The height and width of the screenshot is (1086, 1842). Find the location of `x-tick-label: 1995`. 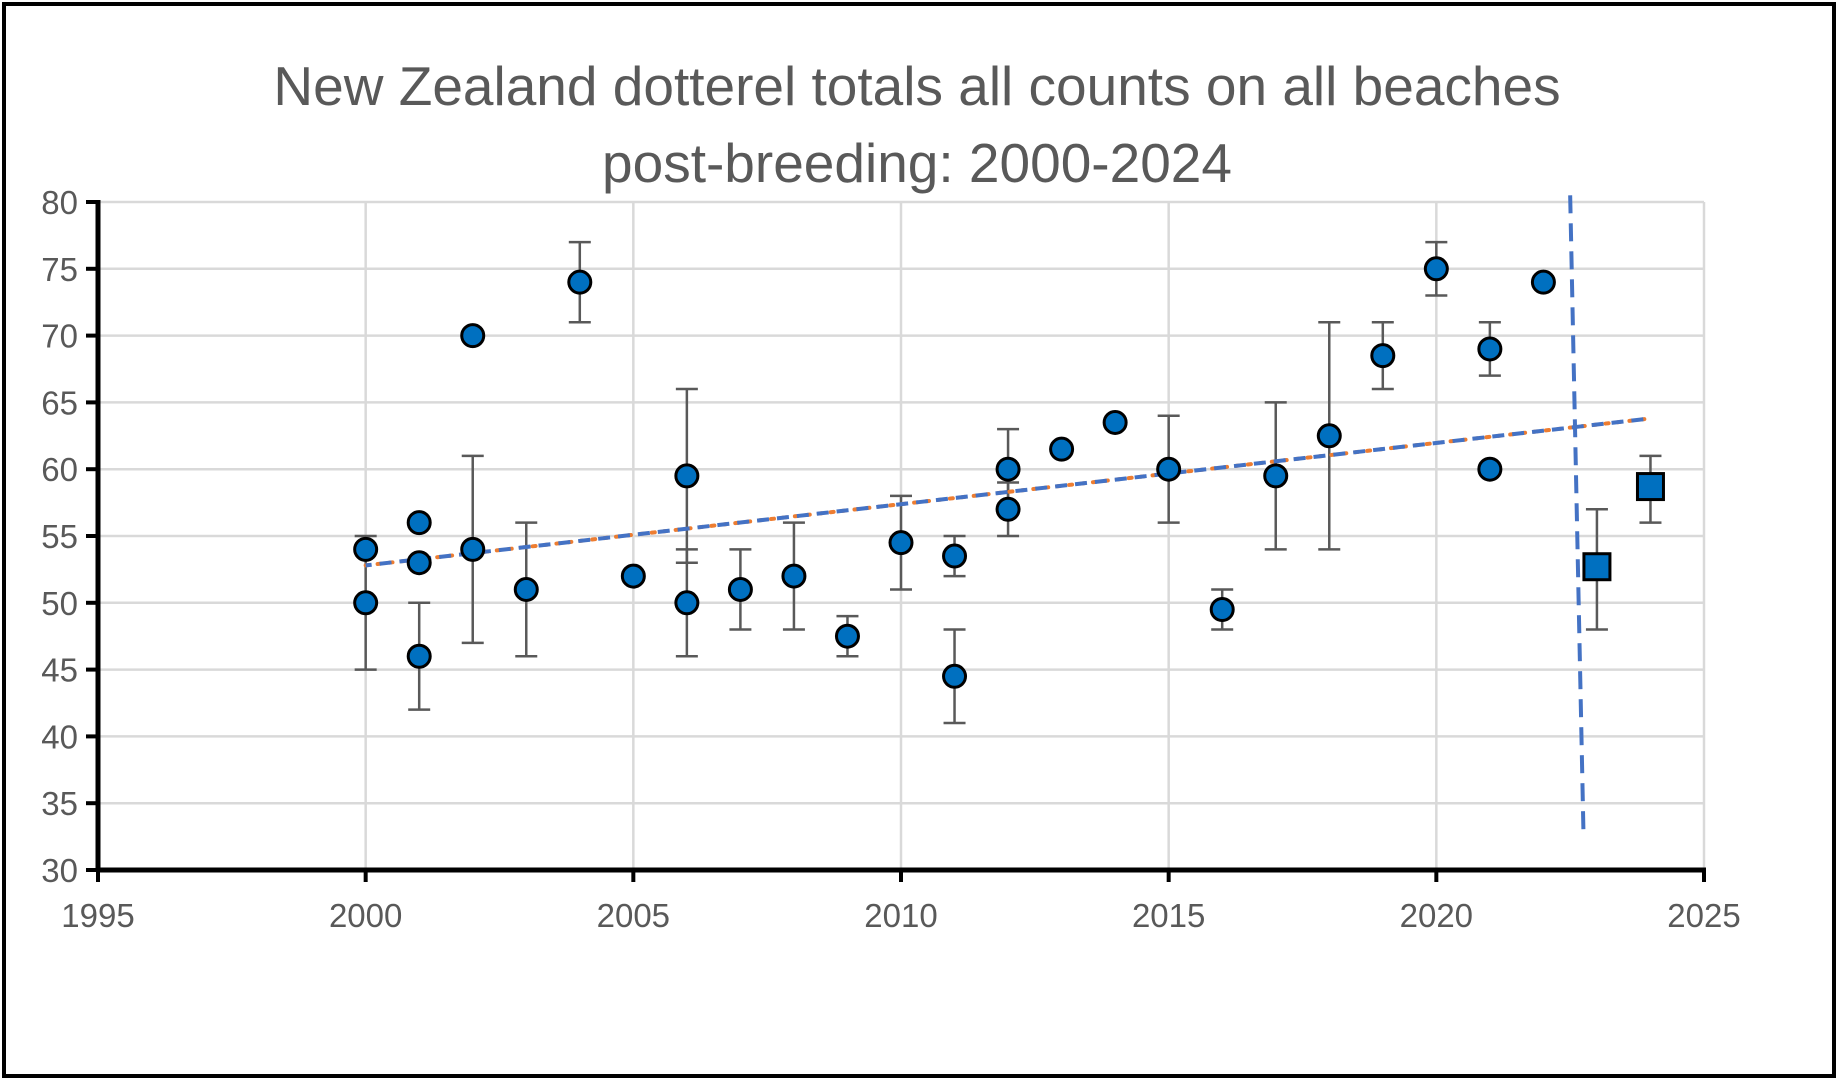

x-tick-label: 1995 is located at coordinates (97, 915).